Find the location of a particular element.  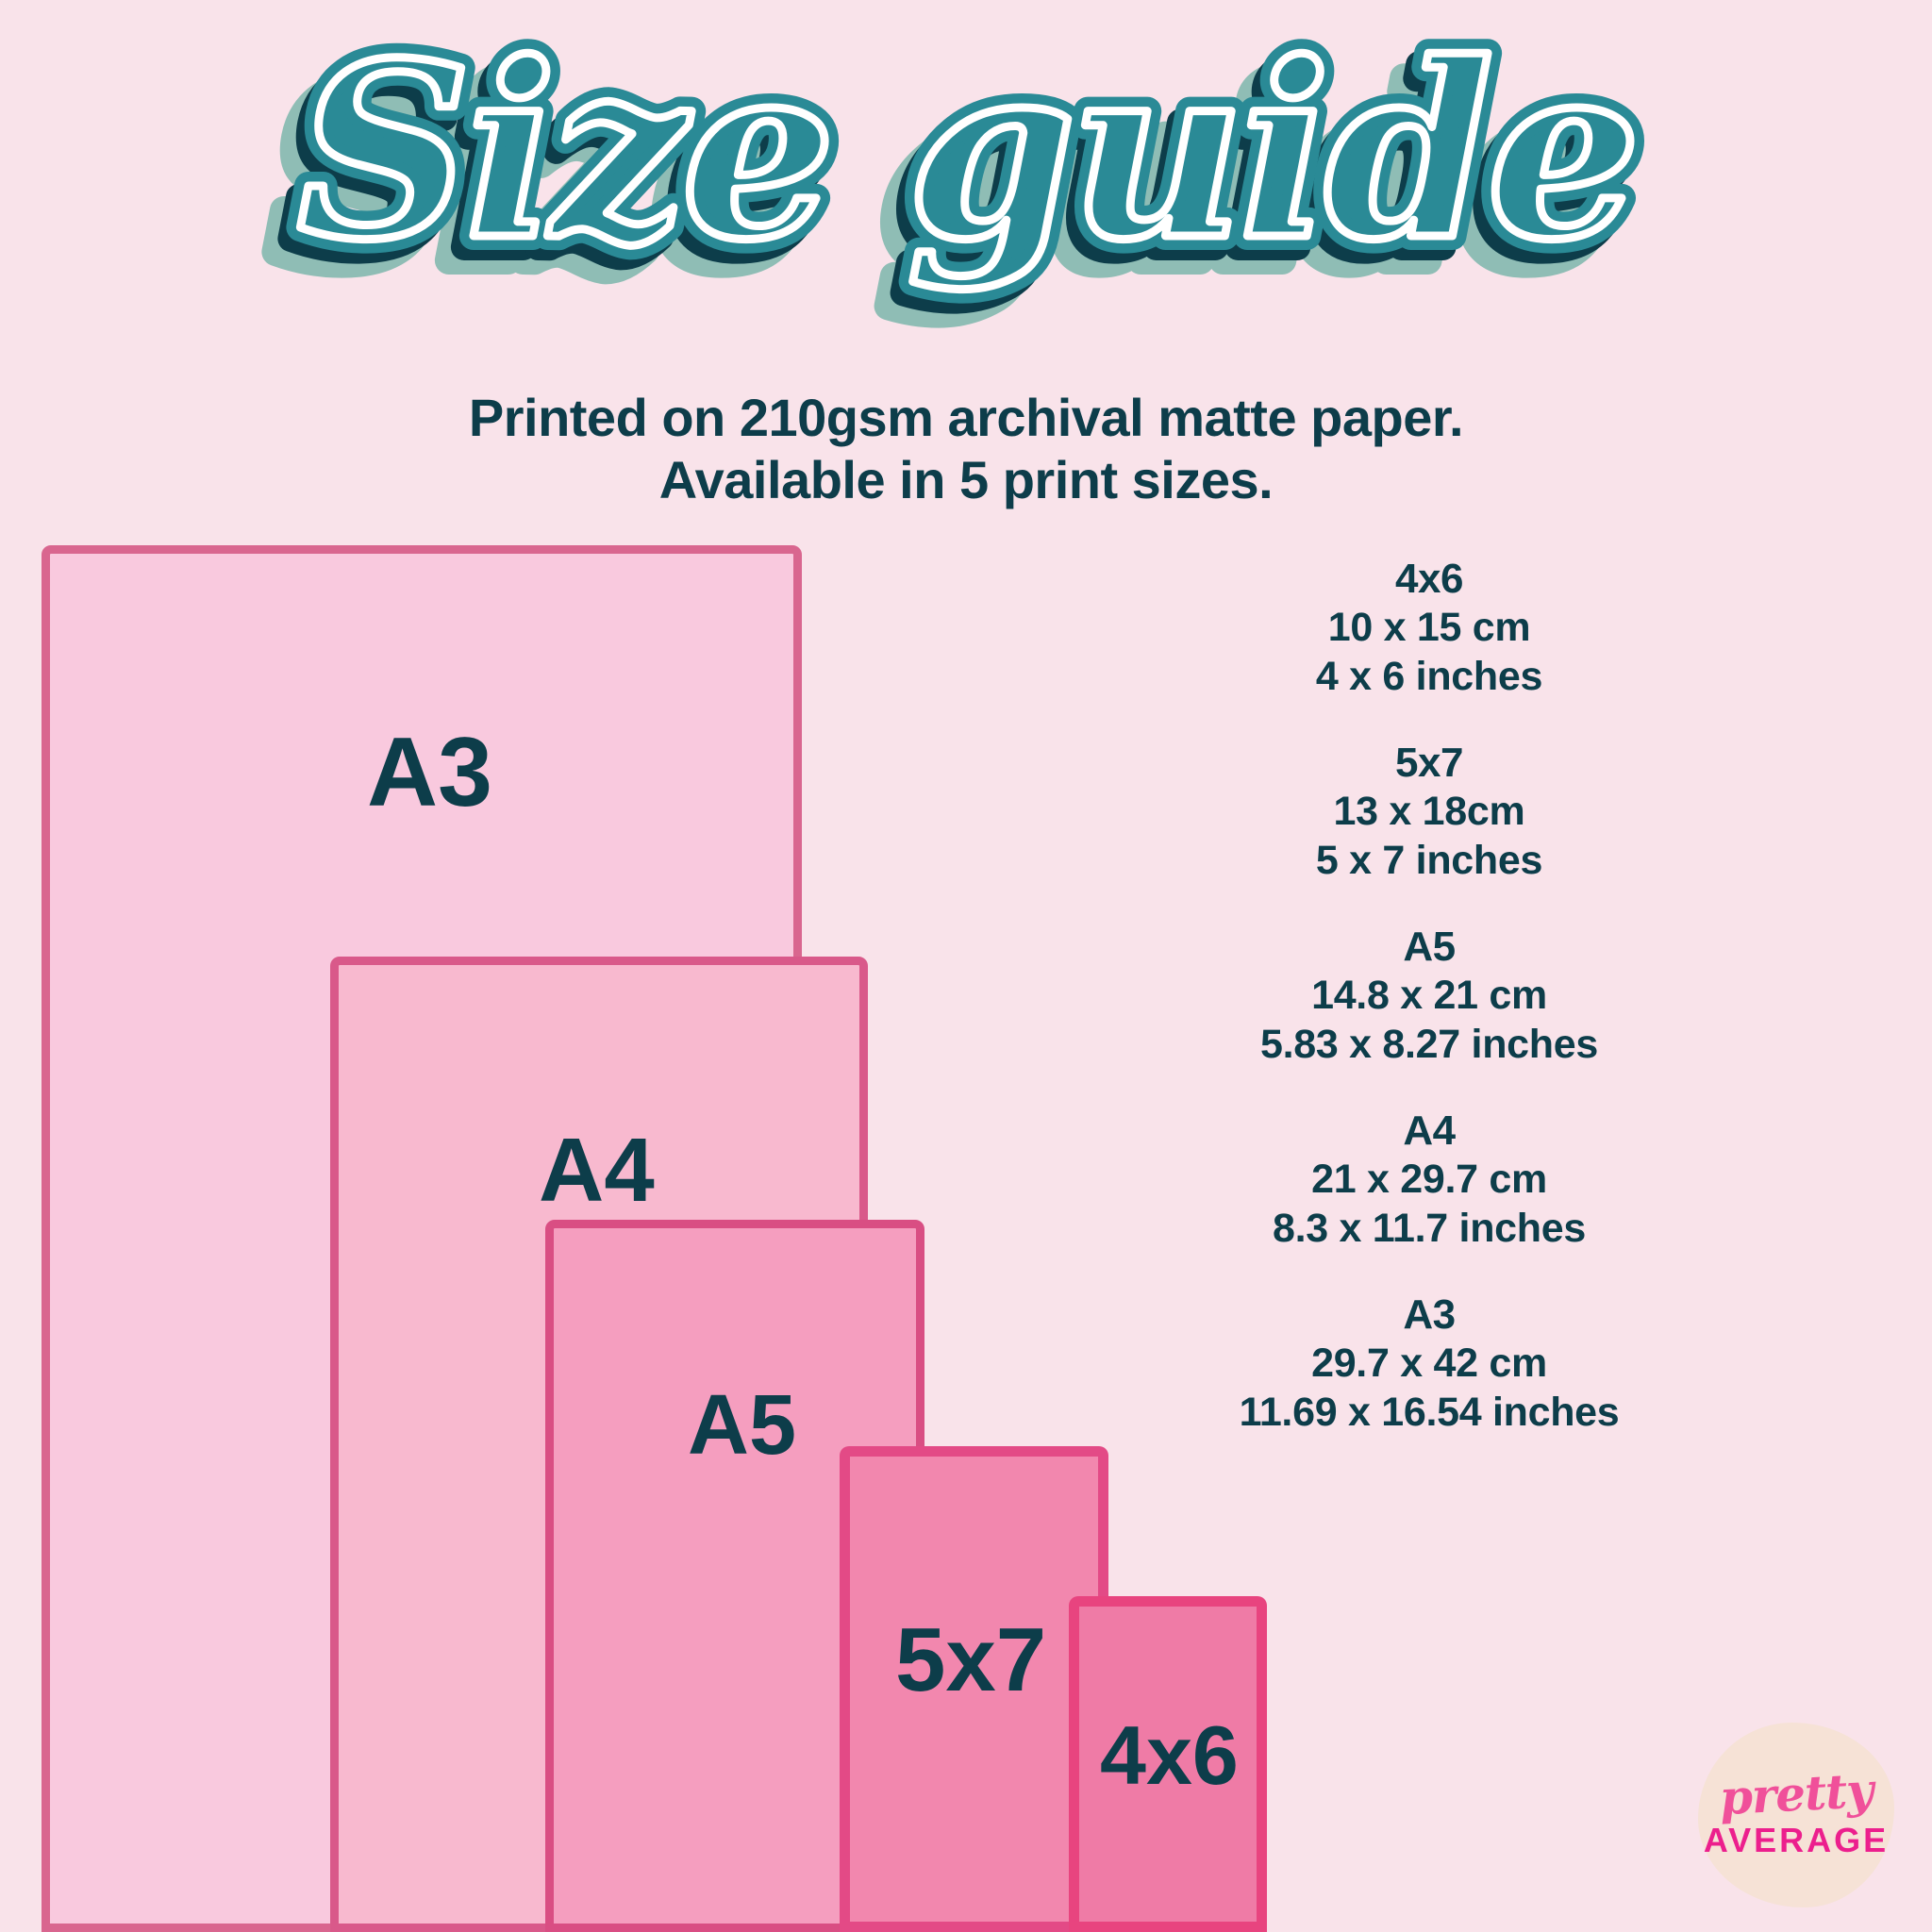

paper-label-5x7: 5x7 is located at coordinates (971, 1660).